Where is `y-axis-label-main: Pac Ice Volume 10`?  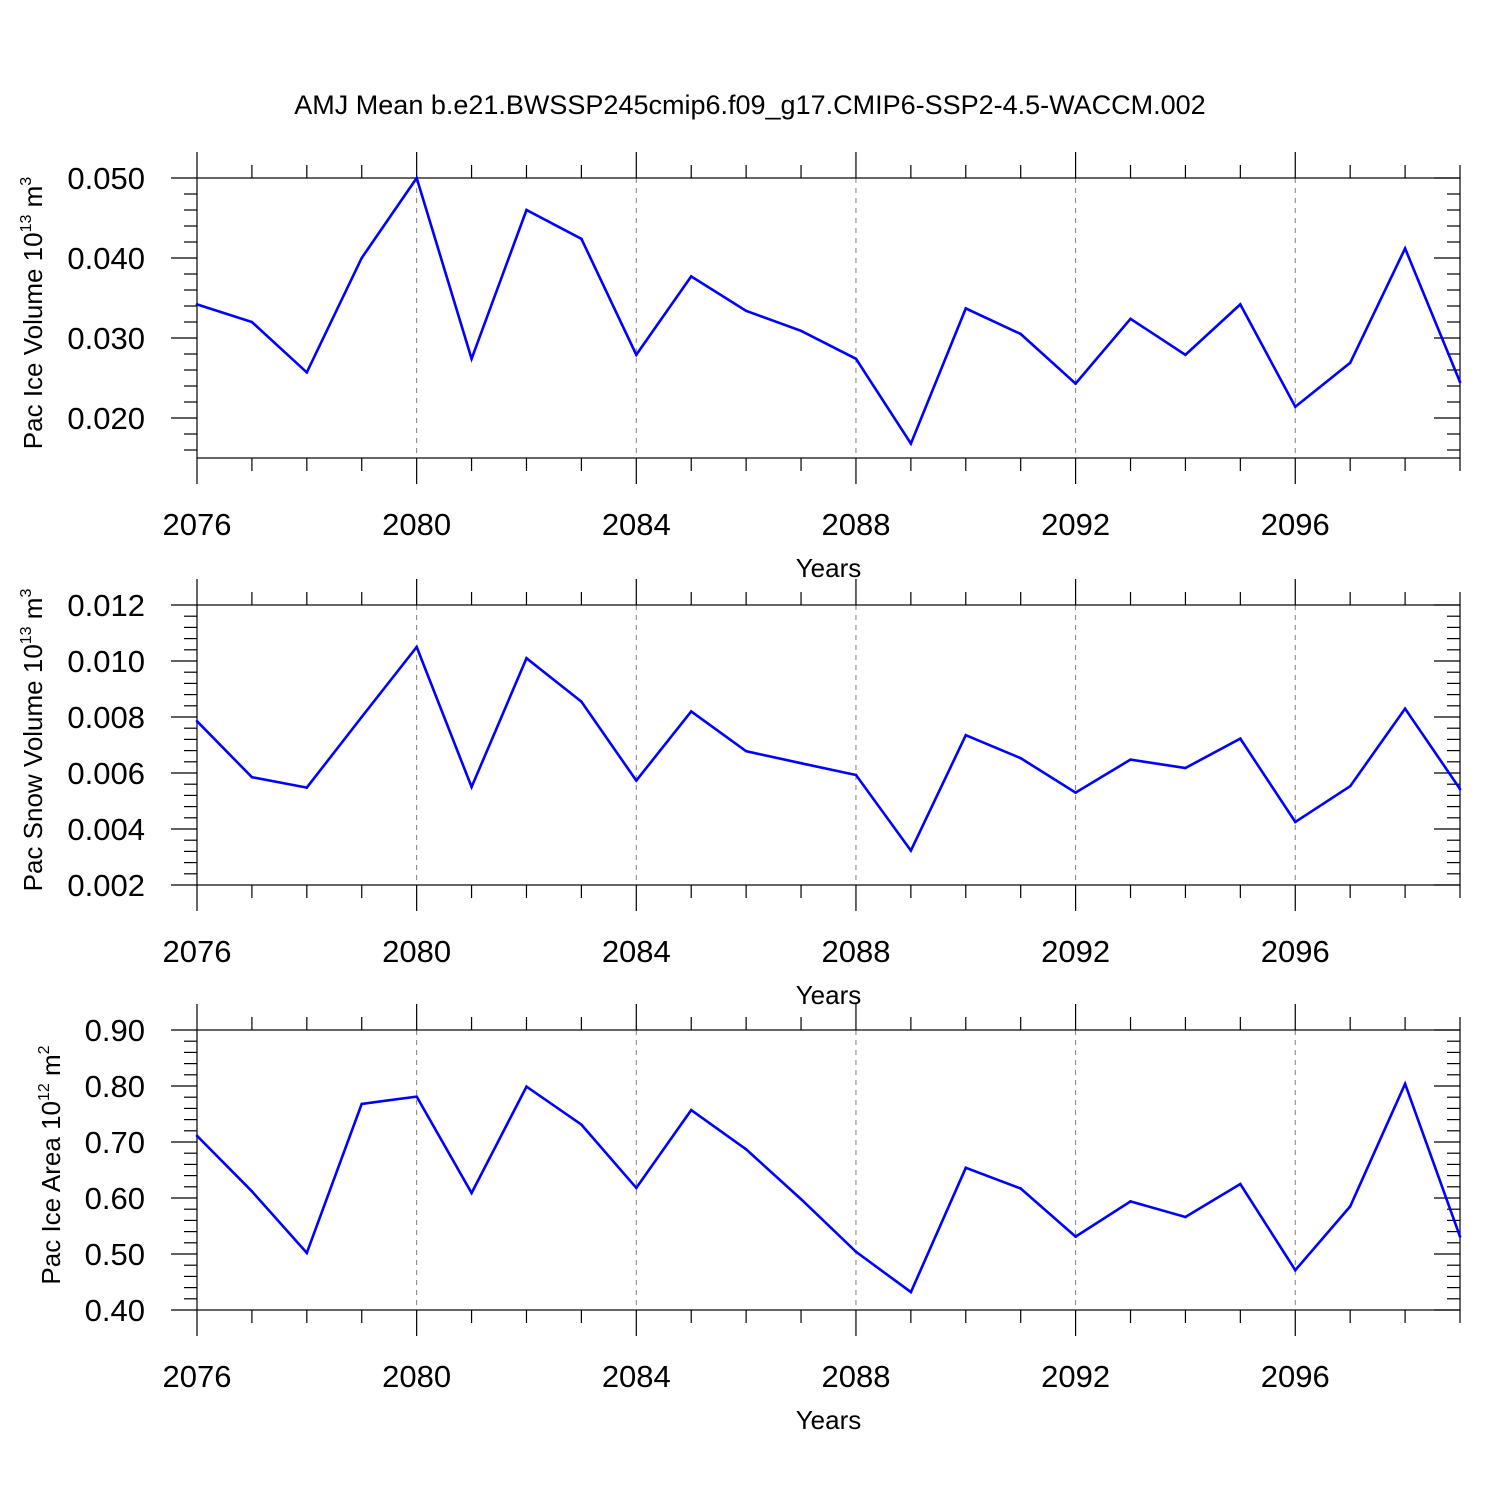
y-axis-label-main: Pac Ice Volume 10 is located at coordinates (33, 340).